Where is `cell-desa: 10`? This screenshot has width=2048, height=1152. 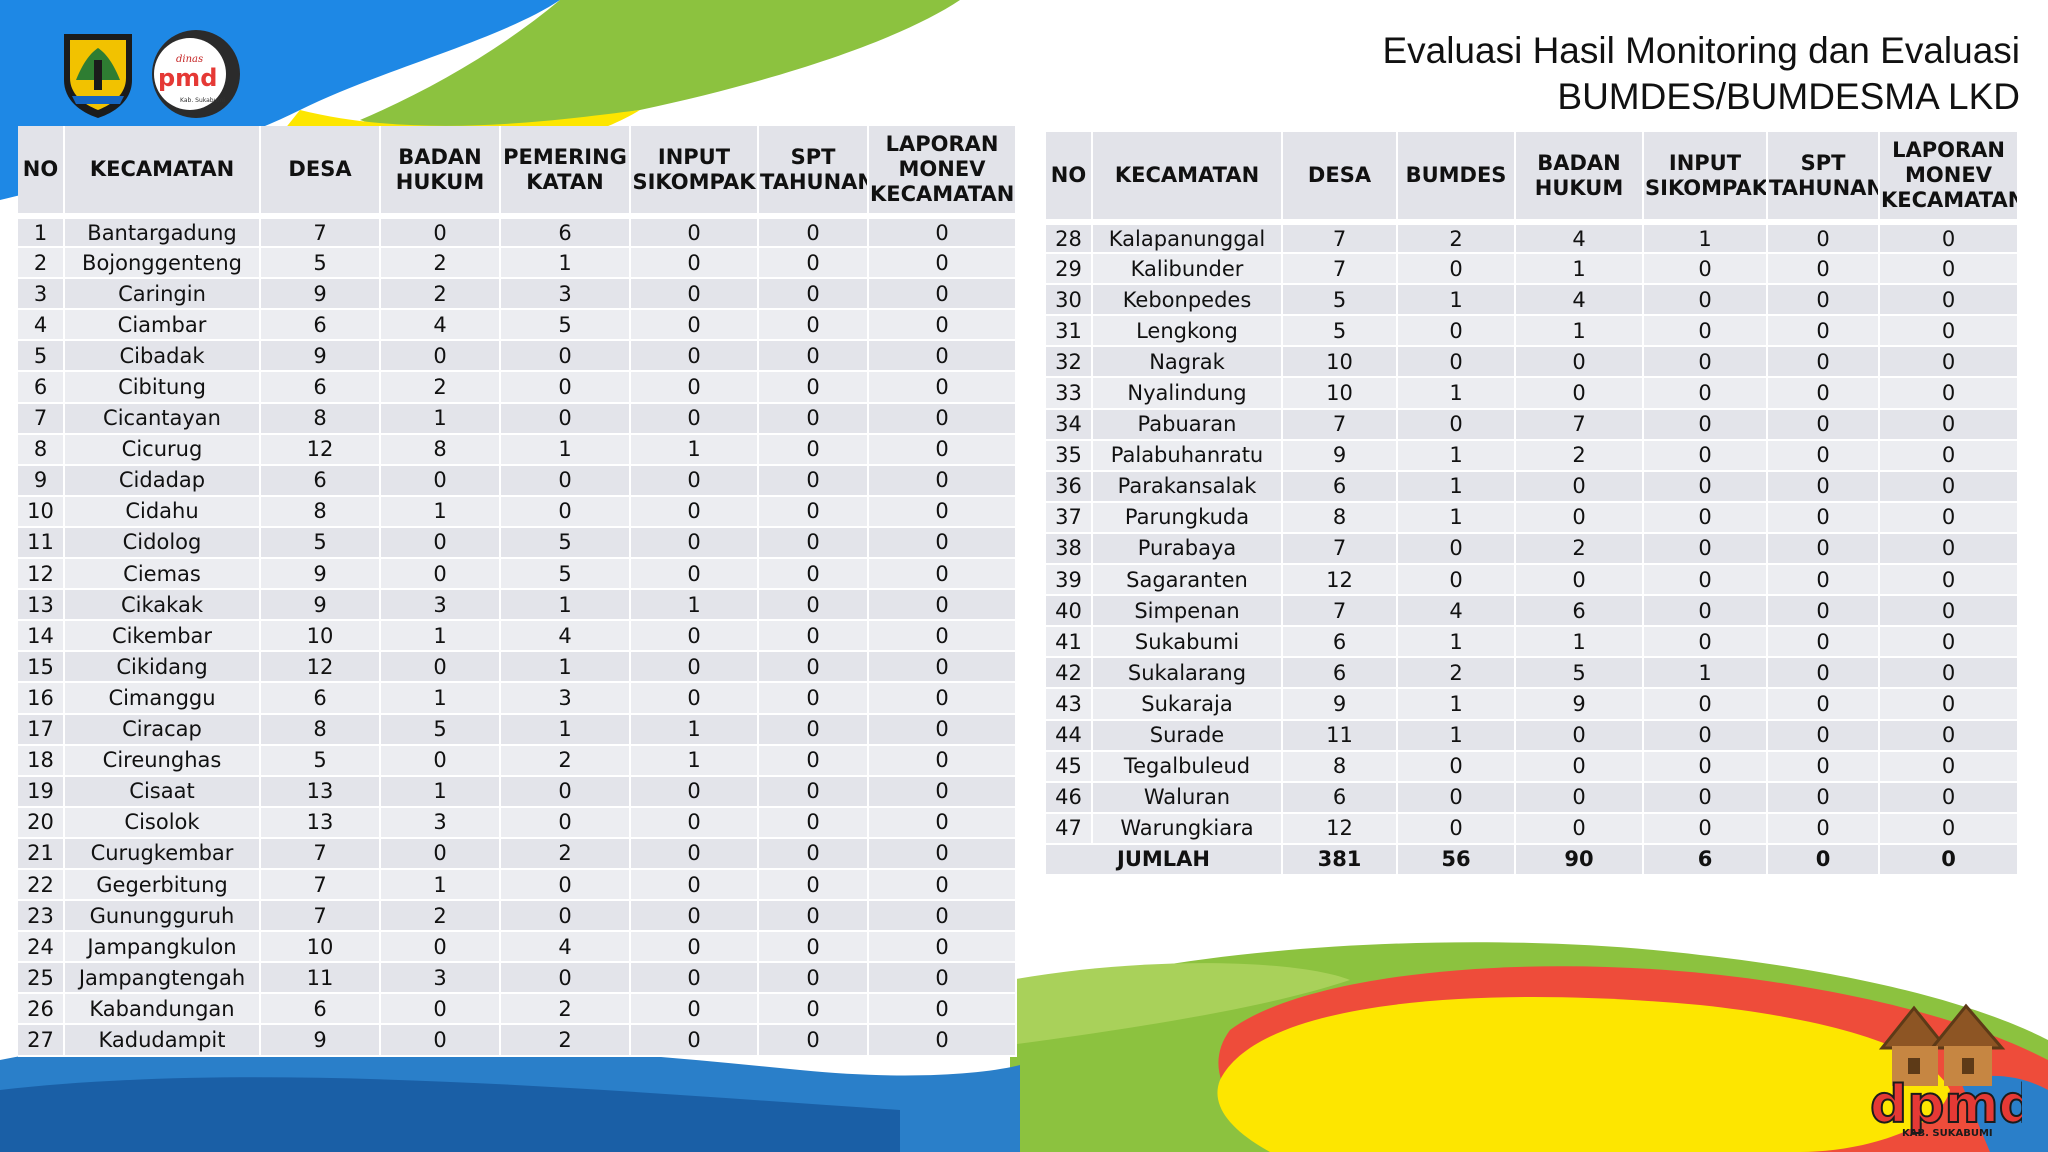
cell-desa: 10 is located at coordinates (320, 947).